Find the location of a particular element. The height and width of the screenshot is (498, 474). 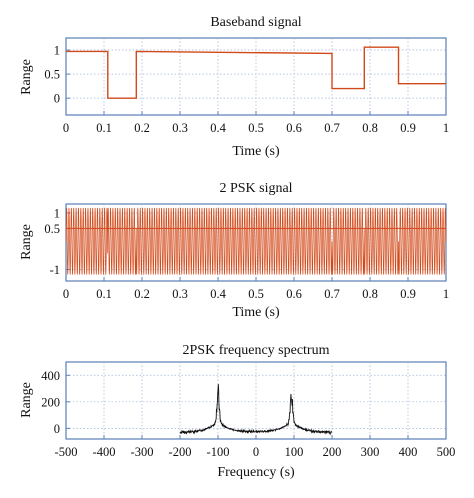

psk-series is located at coordinates (256, 241).